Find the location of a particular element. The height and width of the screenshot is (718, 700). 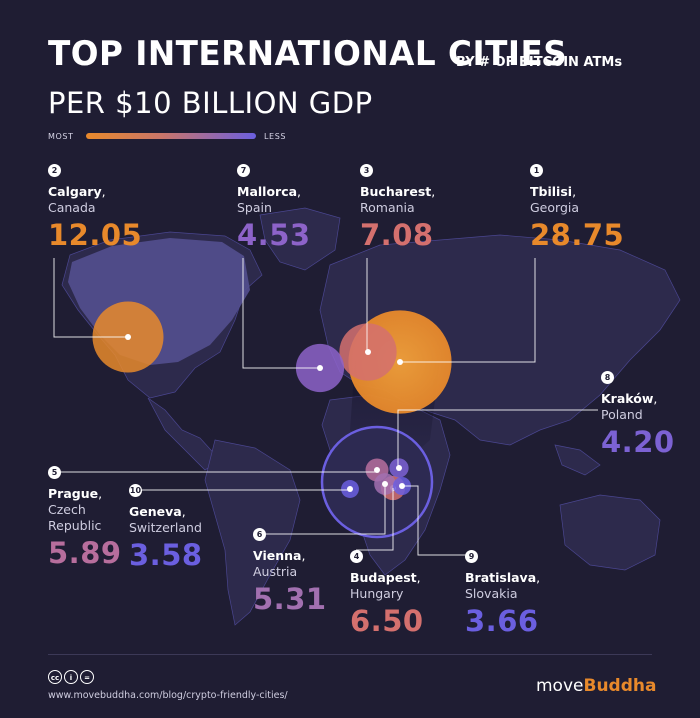

country-name: Poland is located at coordinates (622, 414).